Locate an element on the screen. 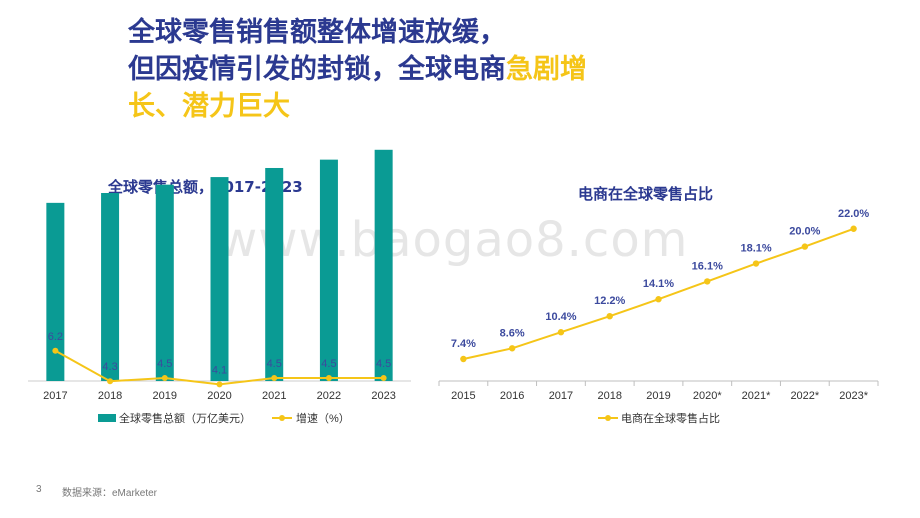 The width and height of the screenshot is (920, 518). legend-share-label: 电商在全球零售占比 is located at coordinates (670, 418).